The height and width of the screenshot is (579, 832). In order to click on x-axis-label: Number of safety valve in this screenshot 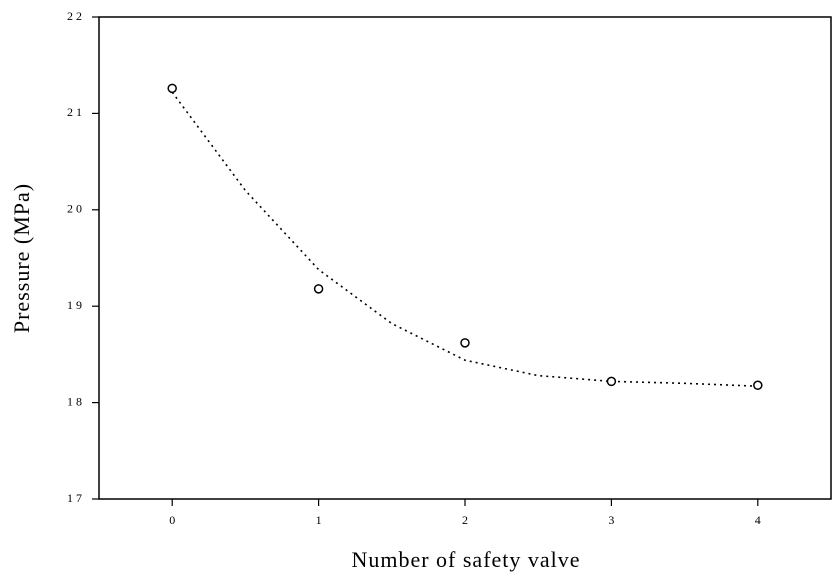, I will do `click(465, 559)`.